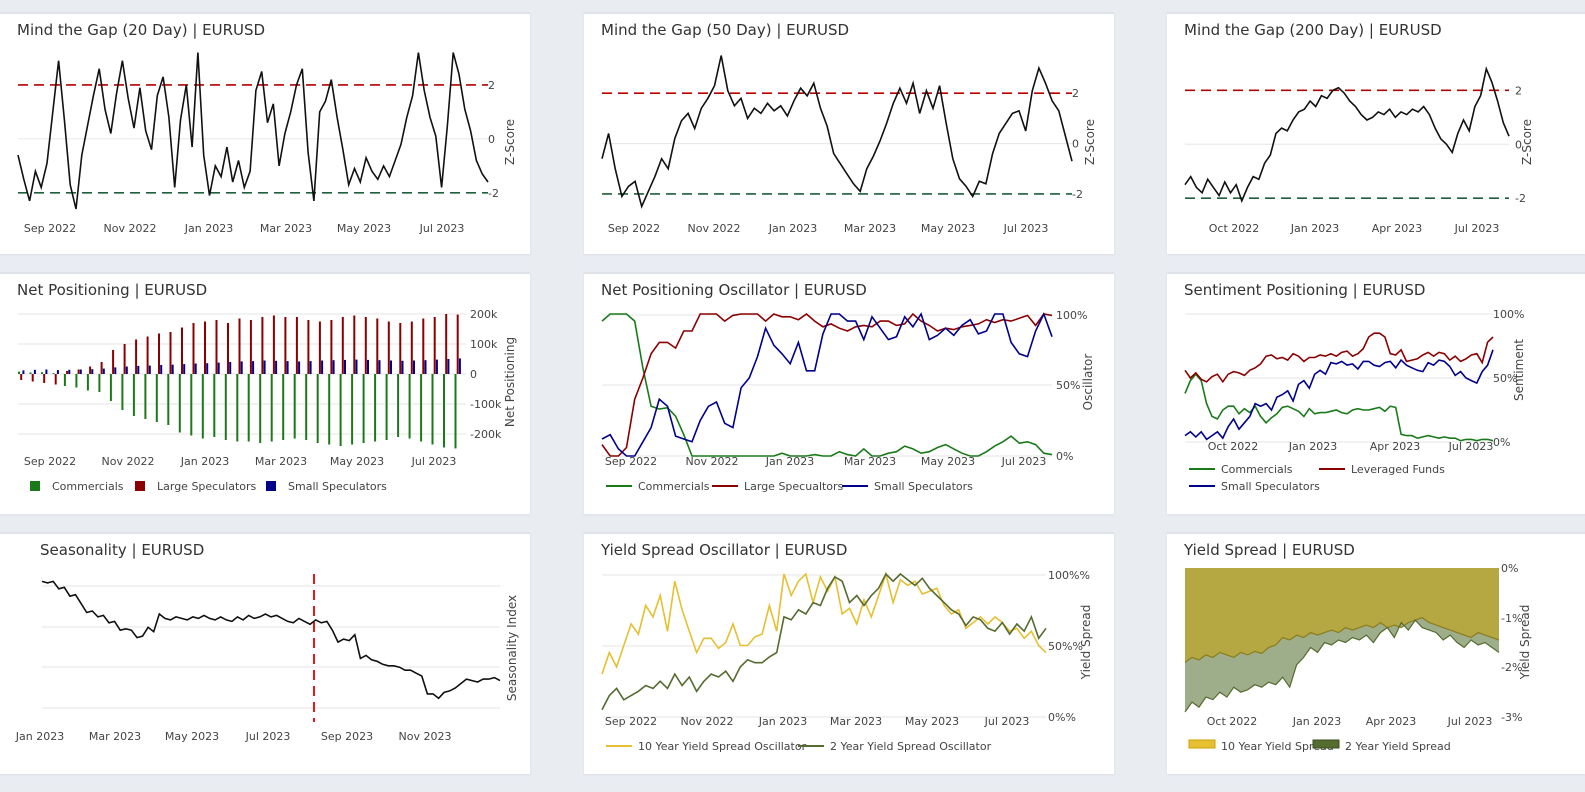  What do you see at coordinates (207, 486) in the screenshot?
I see `legend-label: Large Speculators` at bounding box center [207, 486].